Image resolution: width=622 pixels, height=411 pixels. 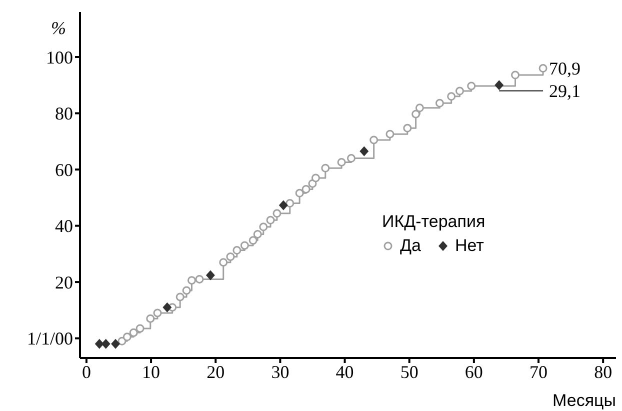 I want to click on annotation: 70,9, so click(x=565, y=68).